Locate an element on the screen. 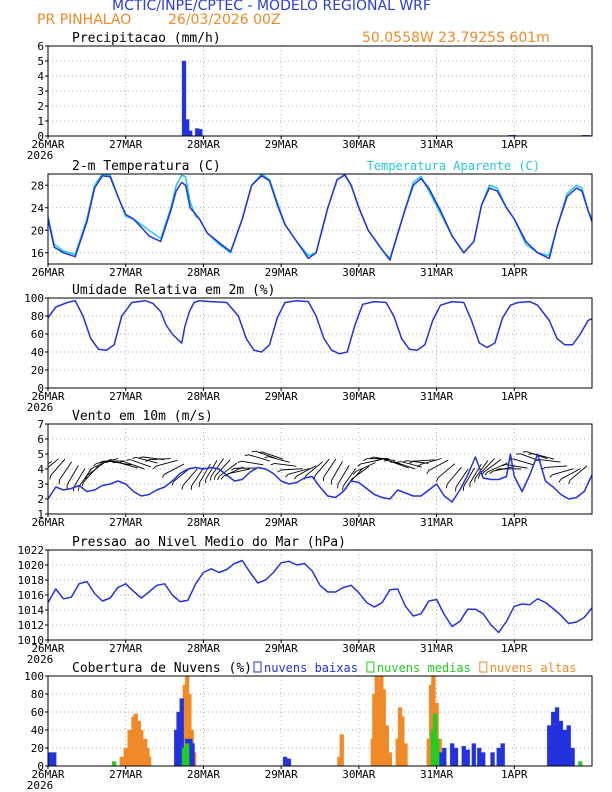 The image size is (612, 792). bar-nuvens-medias is located at coordinates (437, 752).